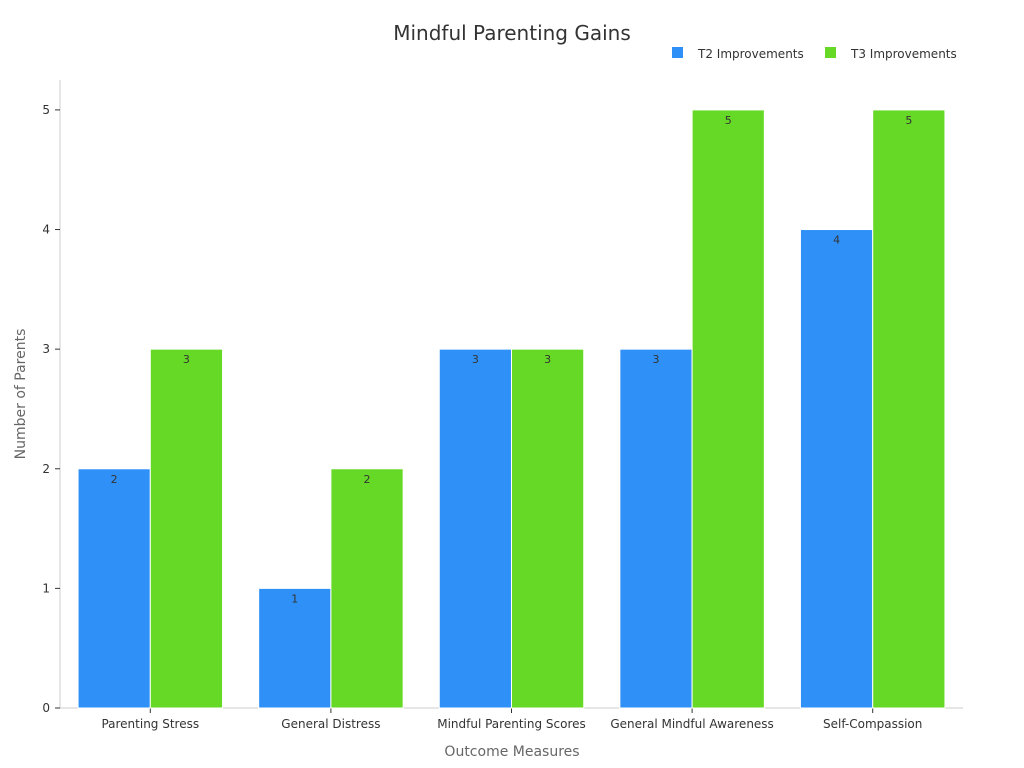 Image resolution: width=1024 pixels, height=768 pixels. What do you see at coordinates (51, 397) in the screenshot?
I see `y-axis: 0 1 2 3 4 5` at bounding box center [51, 397].